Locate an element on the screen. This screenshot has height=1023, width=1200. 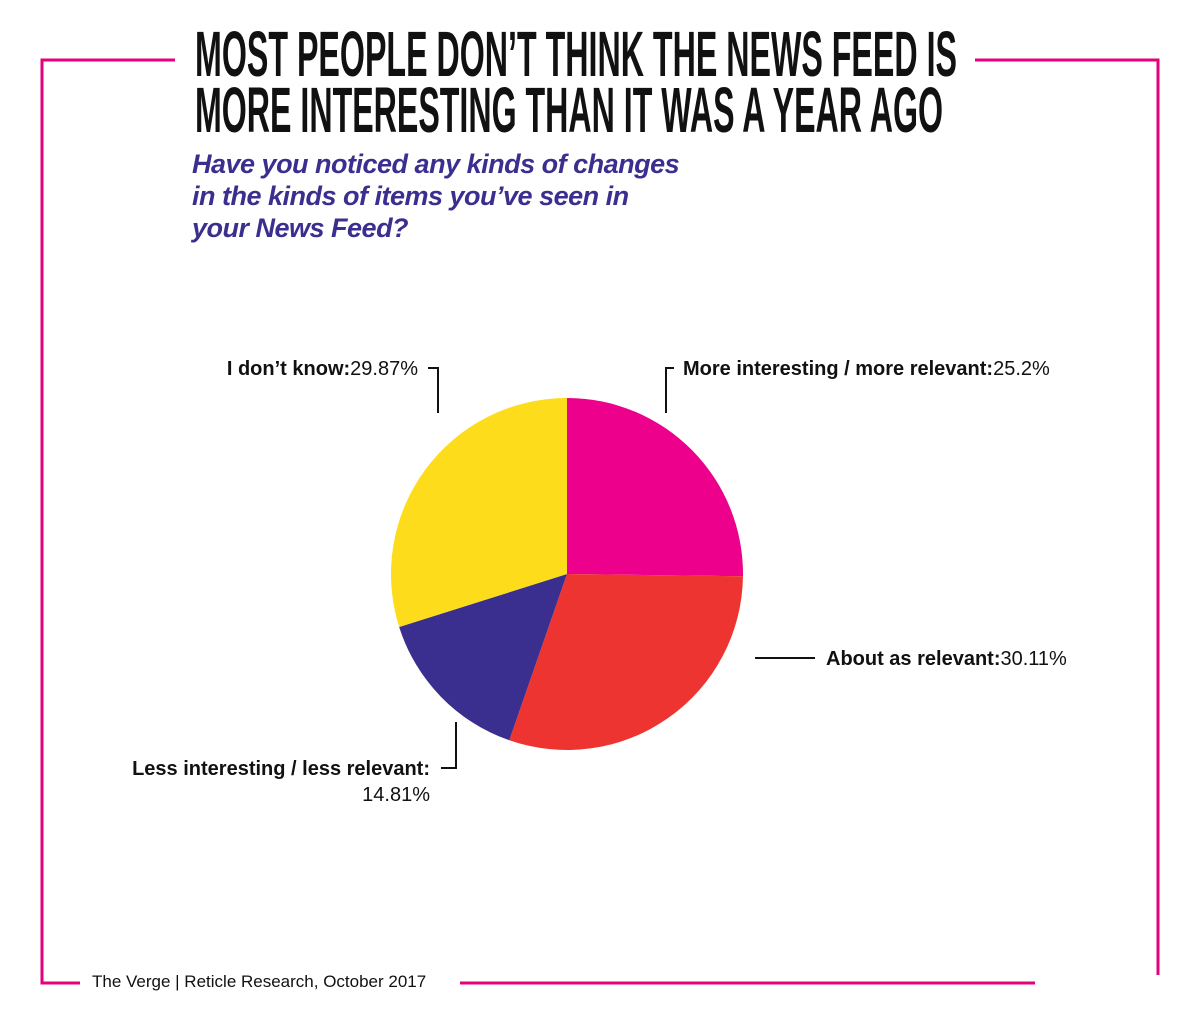
value-label: 14.81% is located at coordinates (396, 795).